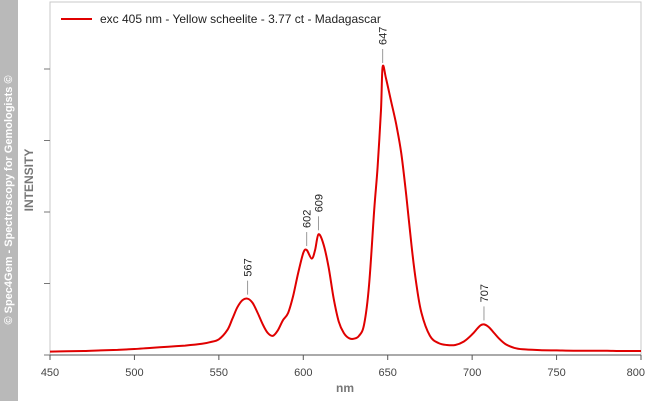 This screenshot has width=646, height=401. What do you see at coordinates (636, 373) in the screenshot?
I see `x-tick-label: 800` at bounding box center [636, 373].